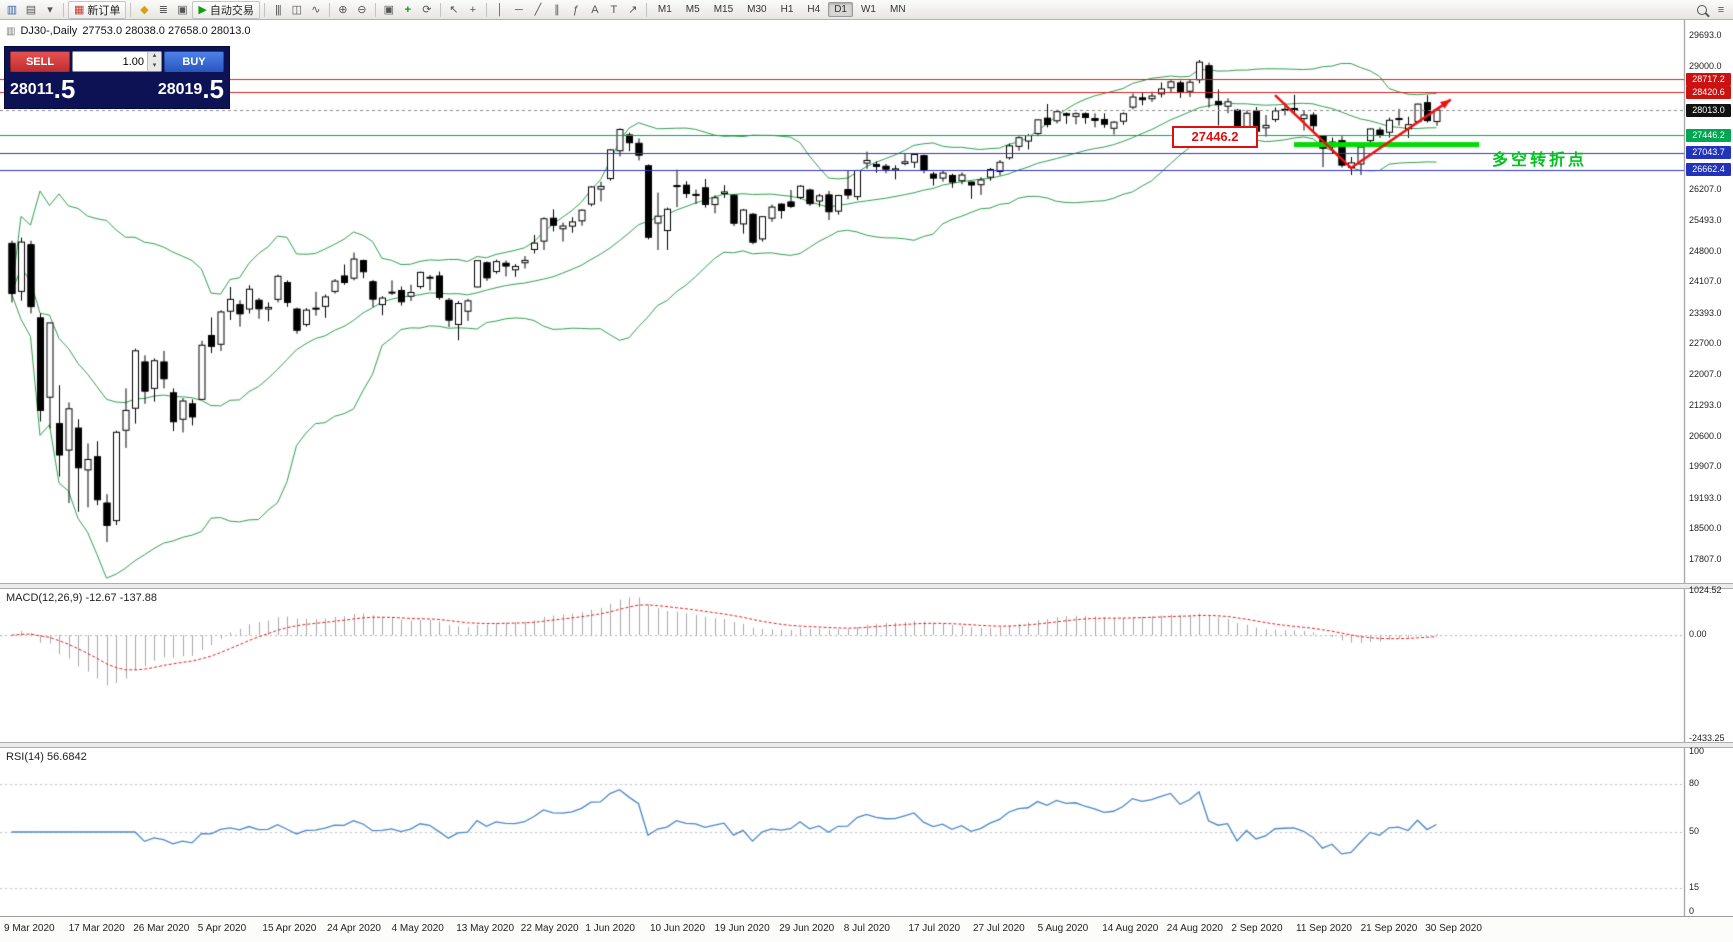 This screenshot has width=1733, height=942. What do you see at coordinates (723, 9) in the screenshot?
I see `timeframe-button-m15: M15` at bounding box center [723, 9].